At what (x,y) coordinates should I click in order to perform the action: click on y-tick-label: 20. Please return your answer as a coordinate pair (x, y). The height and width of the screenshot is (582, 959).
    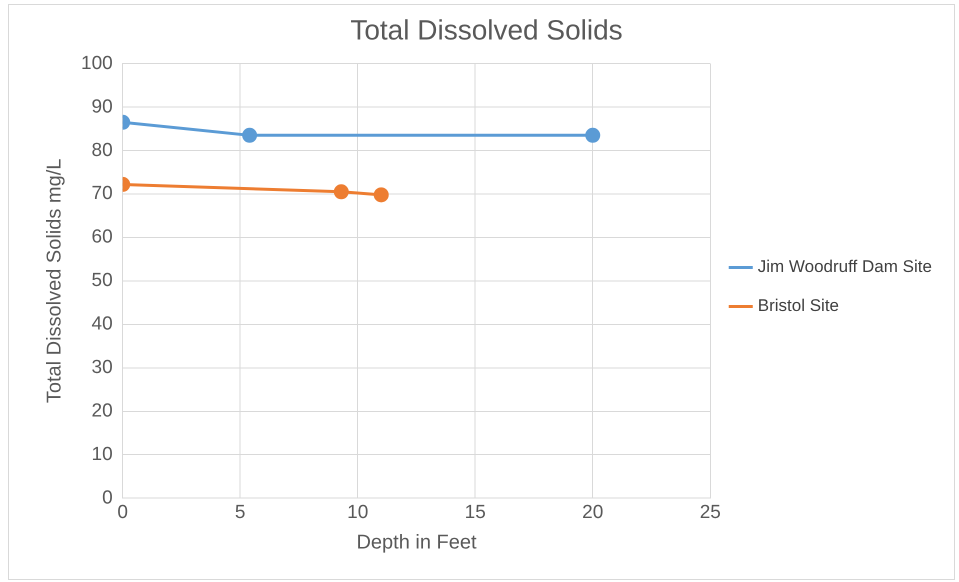
    Looking at the image, I should click on (102, 411).